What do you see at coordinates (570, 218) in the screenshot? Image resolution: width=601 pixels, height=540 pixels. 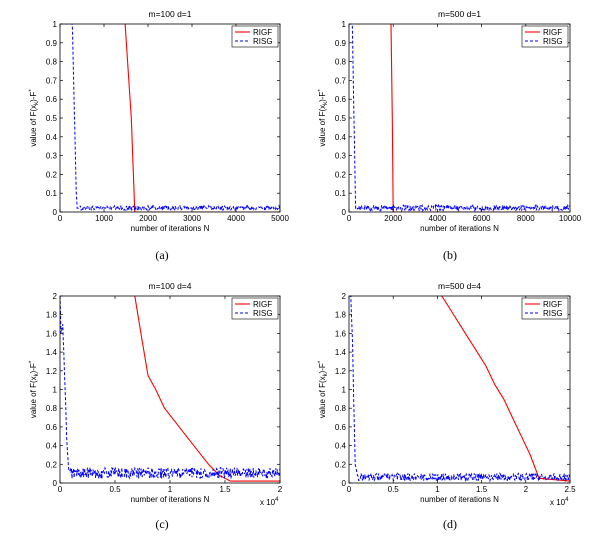 I see `x-tick-label: 10000` at bounding box center [570, 218].